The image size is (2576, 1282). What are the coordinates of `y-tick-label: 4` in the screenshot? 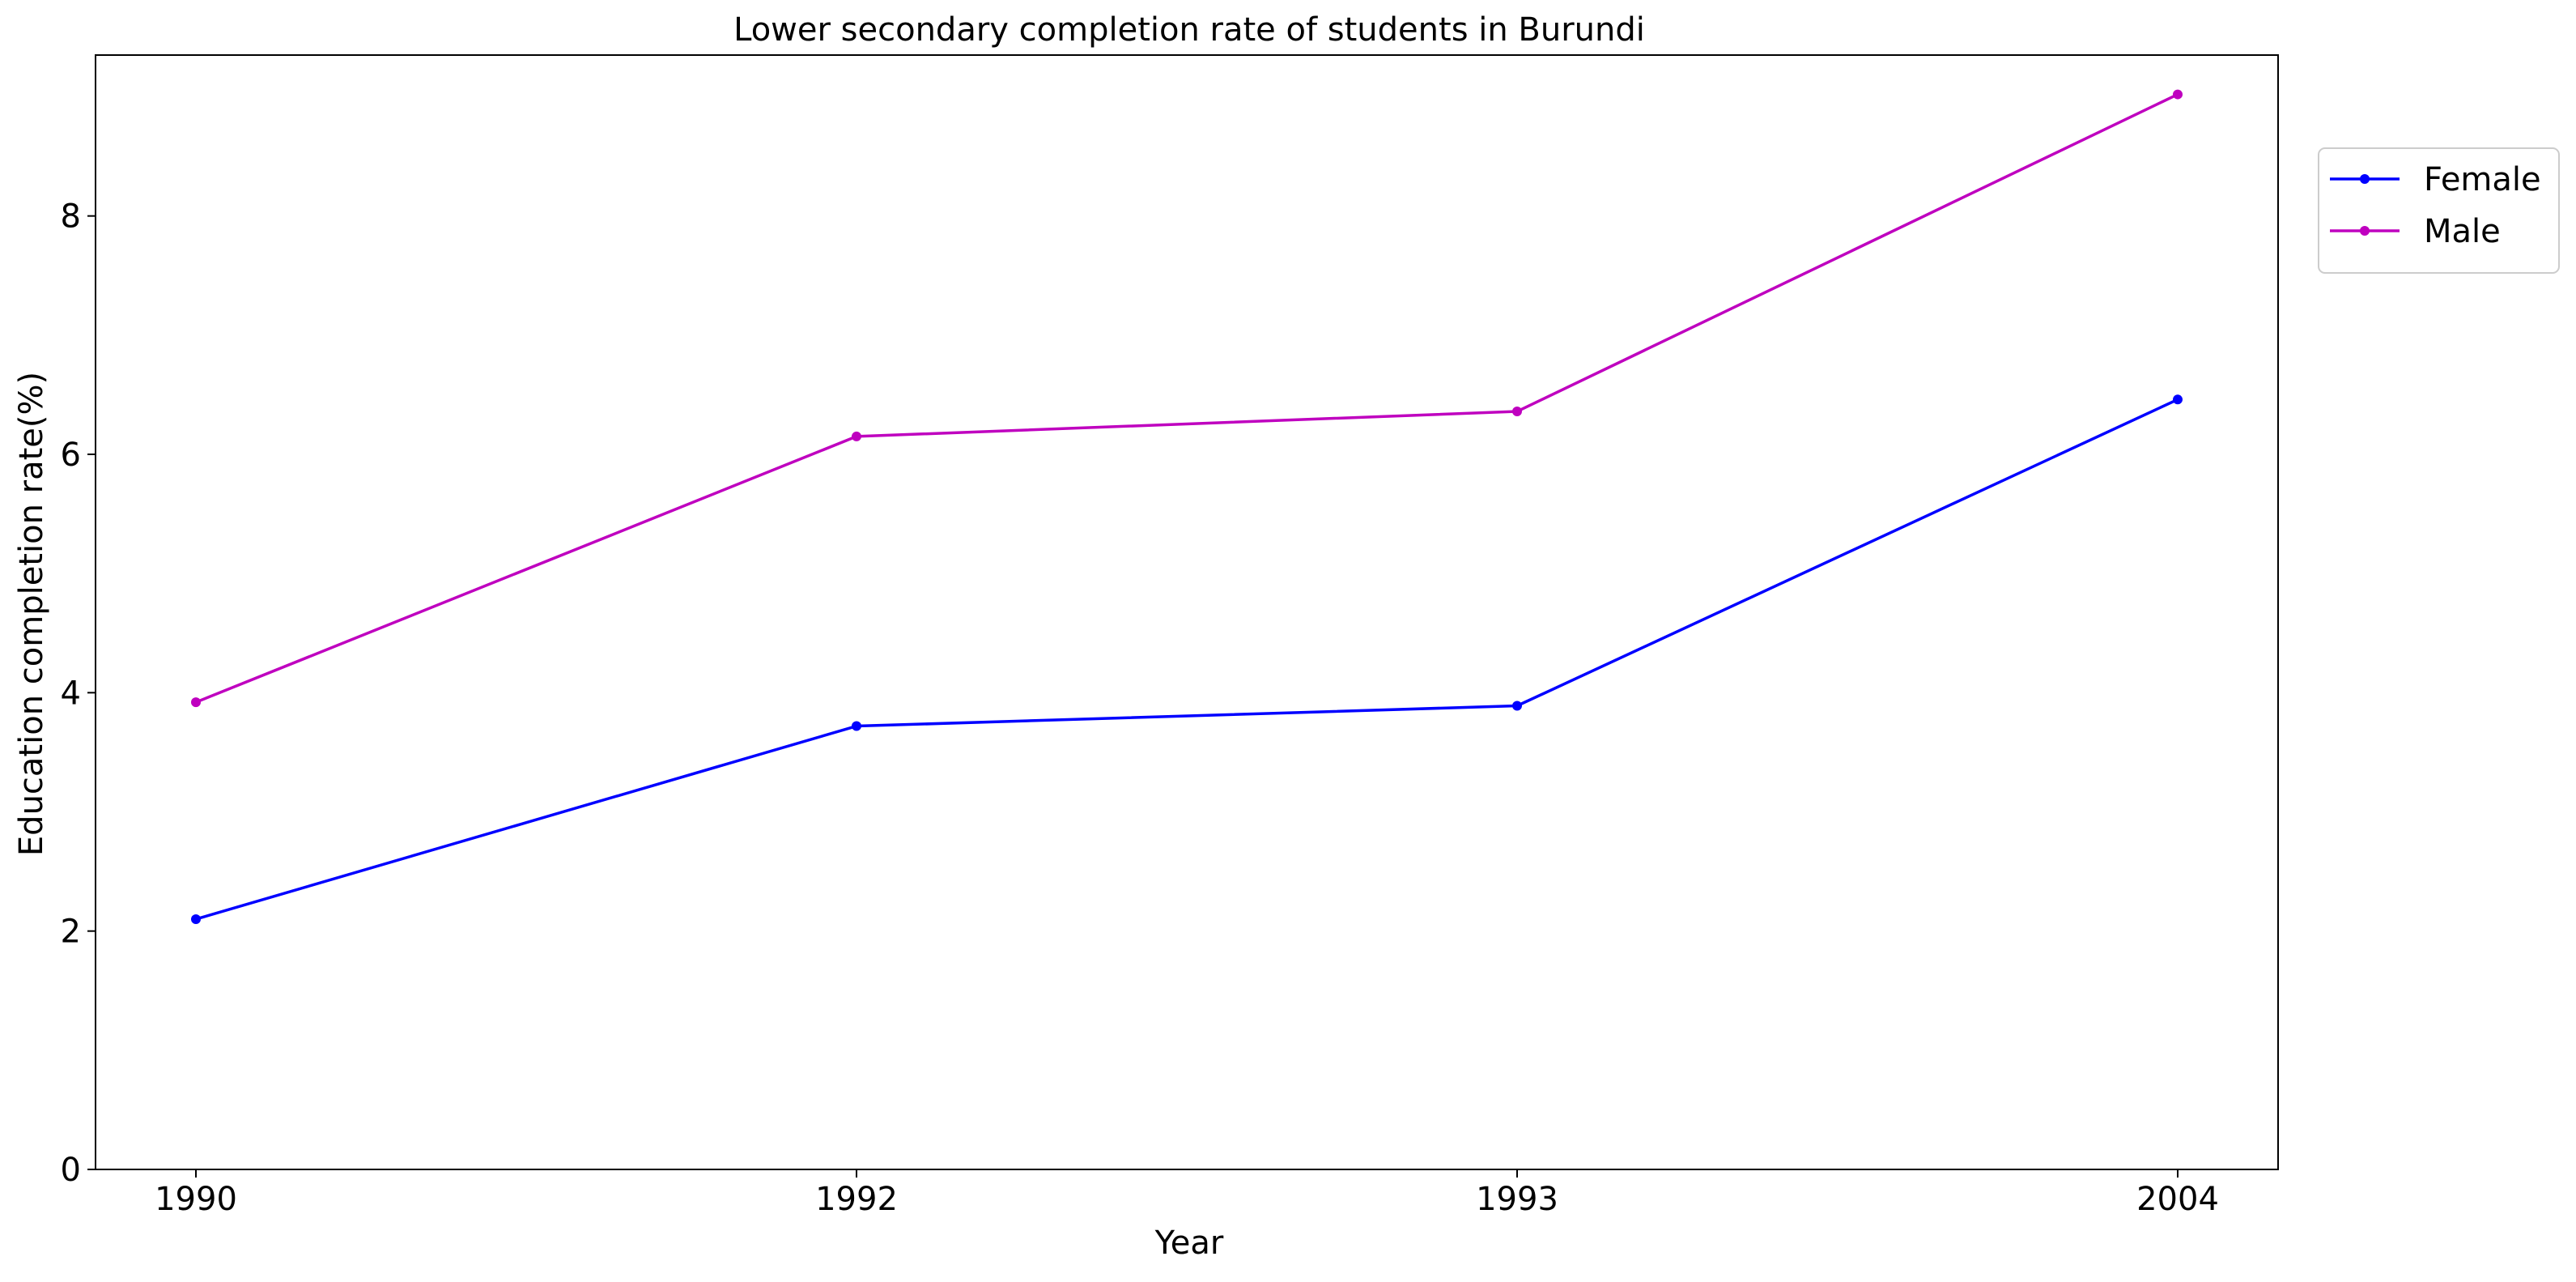 It's located at (71, 693).